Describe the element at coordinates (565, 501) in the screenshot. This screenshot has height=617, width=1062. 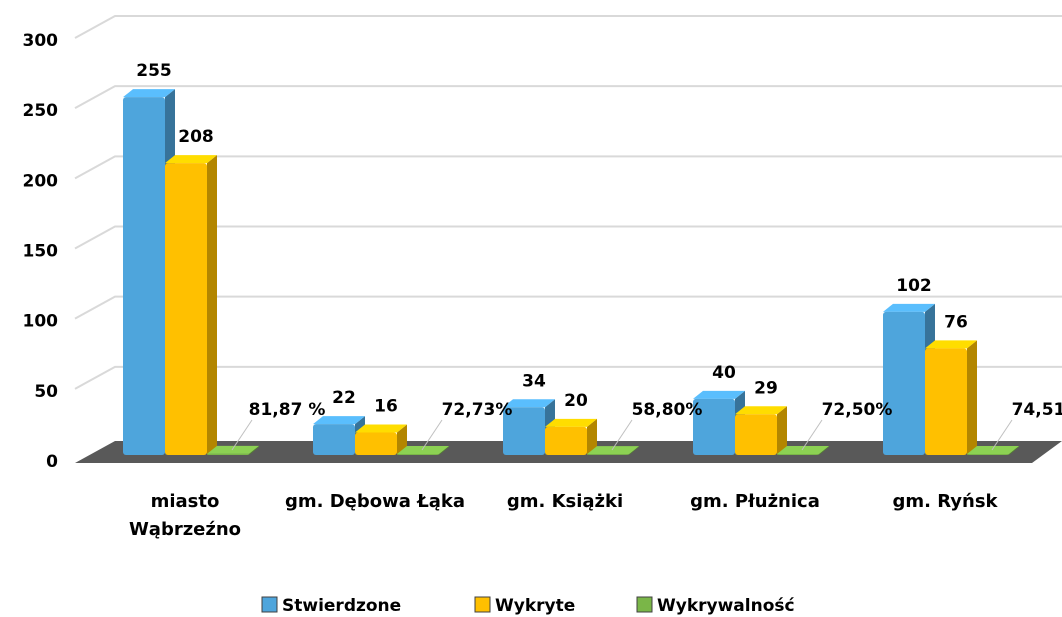
I see `x-tick-label: gm. Książki` at that location.